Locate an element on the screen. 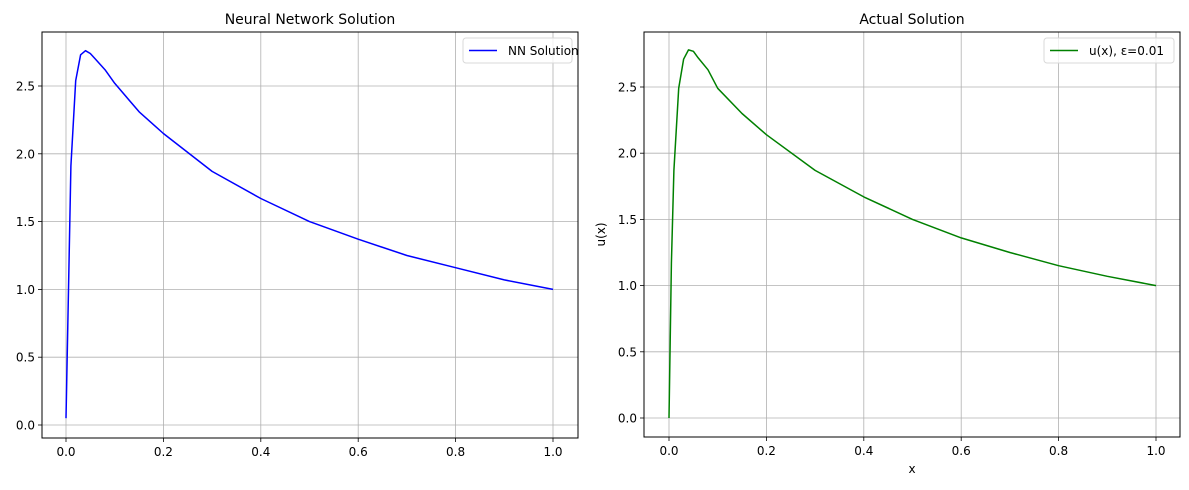  legend: u(x), ε=0.01 is located at coordinates (1109, 50).